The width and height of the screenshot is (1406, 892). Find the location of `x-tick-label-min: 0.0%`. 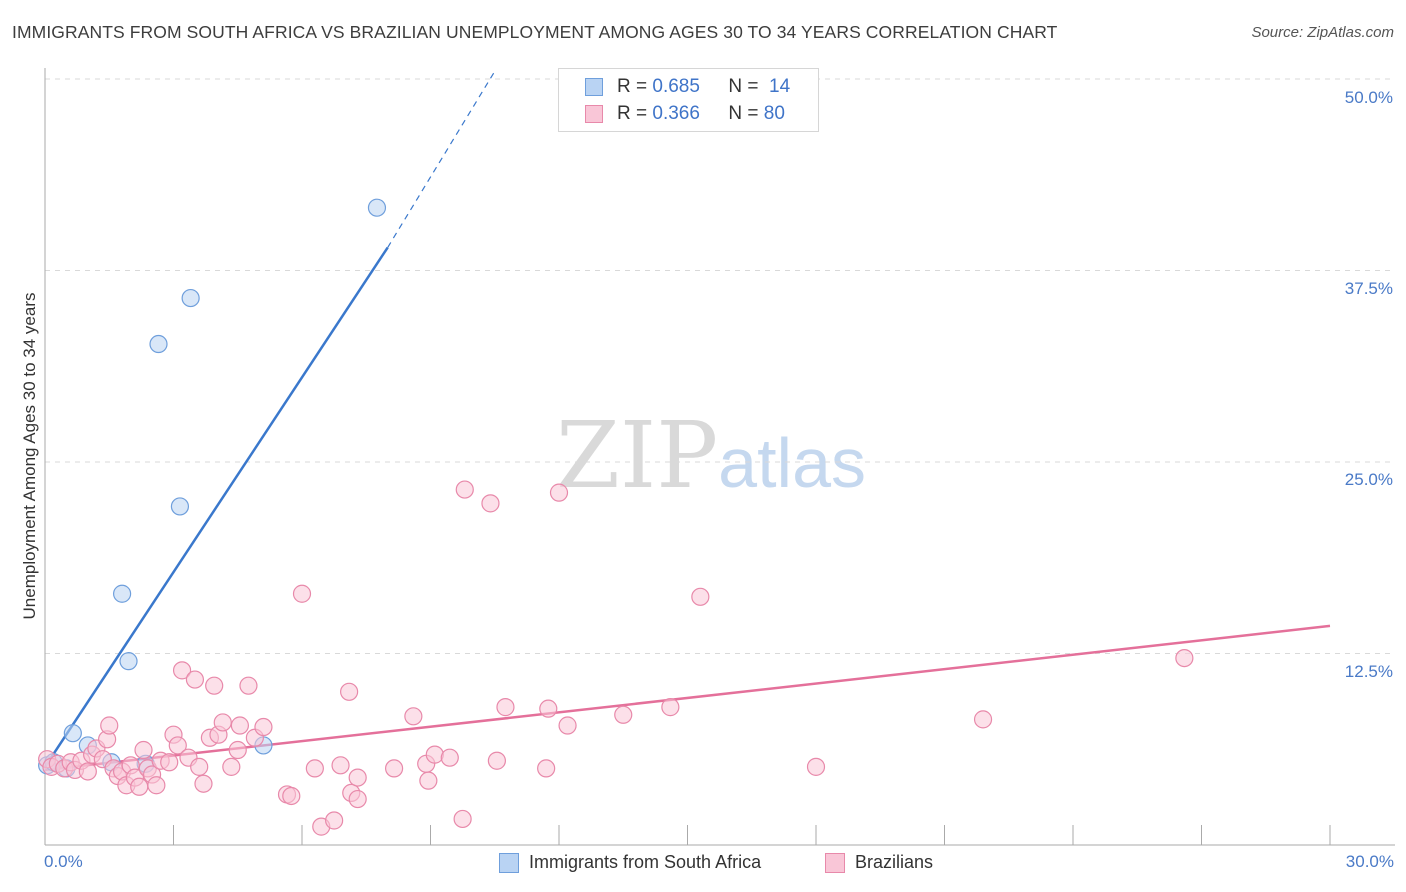

x-tick-label-min: 0.0% is located at coordinates (63, 861).